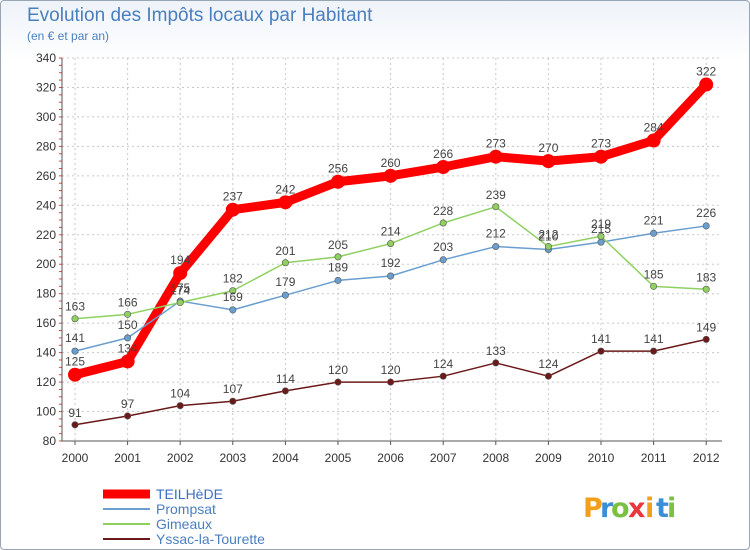 The image size is (750, 550). I want to click on y-tick-label: 240, so click(46, 205).